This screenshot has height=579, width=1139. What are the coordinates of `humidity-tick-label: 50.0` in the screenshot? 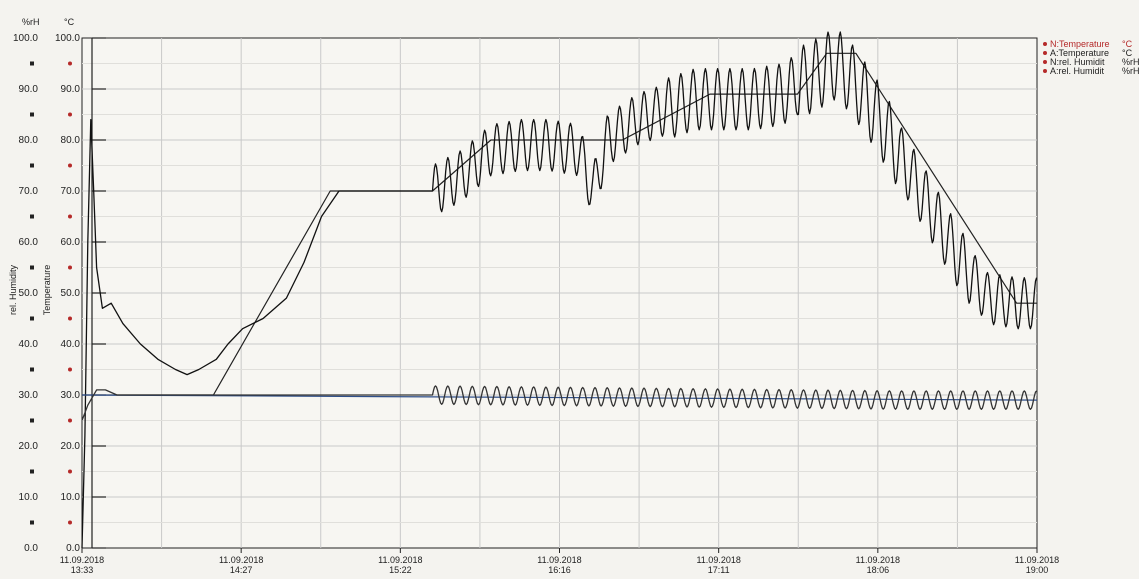 It's located at (29, 293).